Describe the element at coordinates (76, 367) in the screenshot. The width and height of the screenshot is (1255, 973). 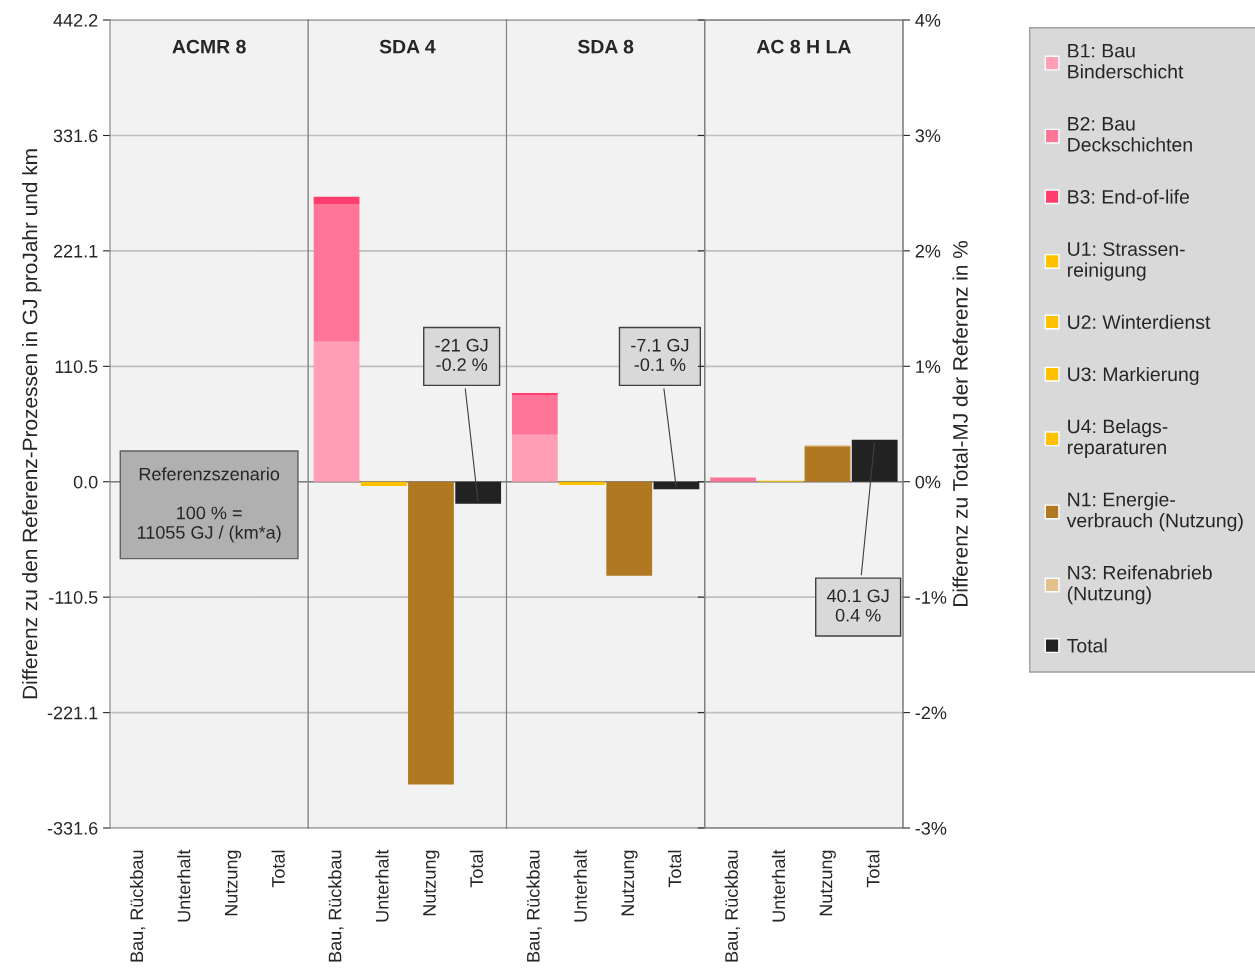
I see `y-tick-label: 110.5` at that location.